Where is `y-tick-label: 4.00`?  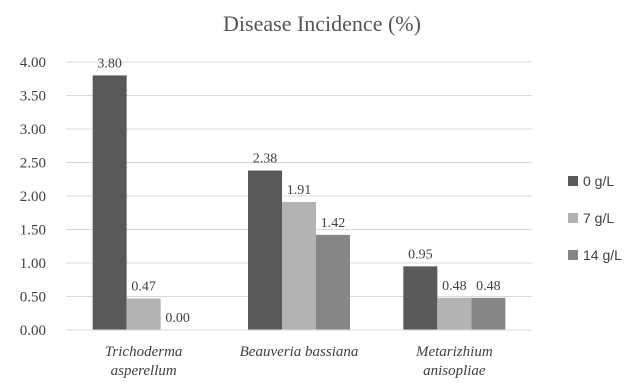 y-tick-label: 4.00 is located at coordinates (33, 63).